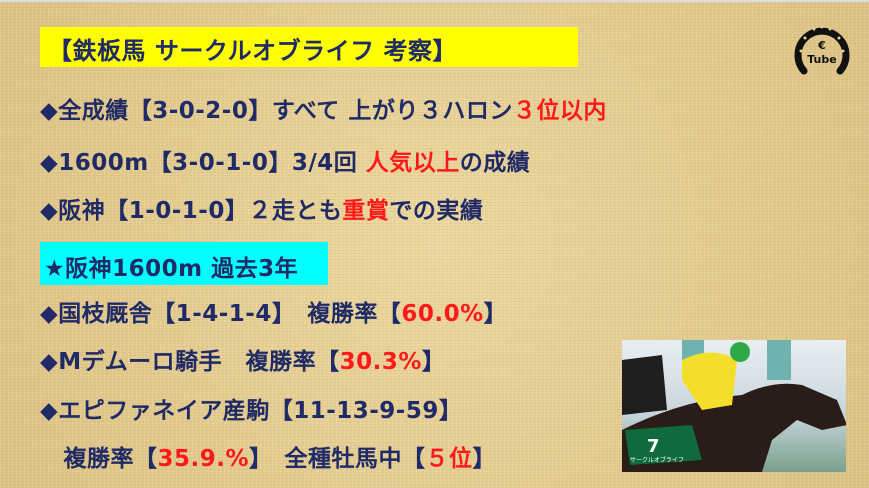 The height and width of the screenshot is (488, 869). Describe the element at coordinates (412, 163) in the screenshot. I see `highlight: 人気以上` at that location.